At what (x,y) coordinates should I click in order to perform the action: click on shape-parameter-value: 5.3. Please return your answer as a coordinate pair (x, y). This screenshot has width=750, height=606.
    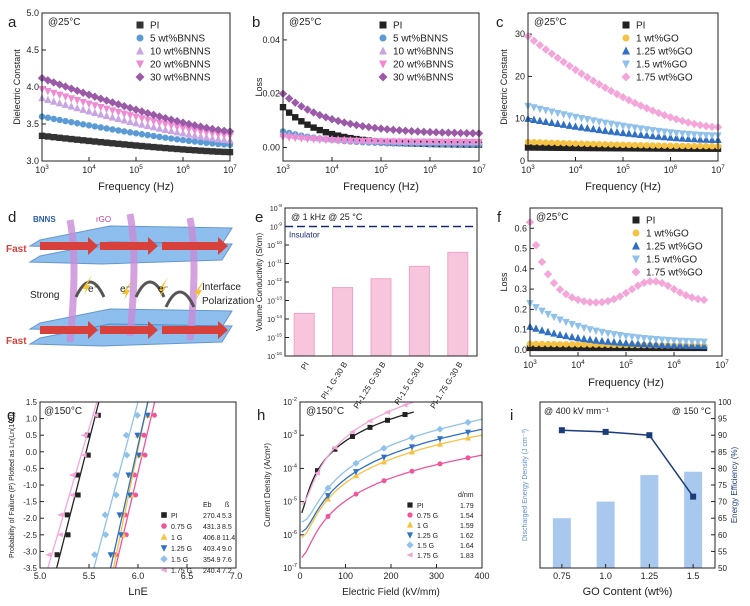
    Looking at the image, I should click on (227, 516).